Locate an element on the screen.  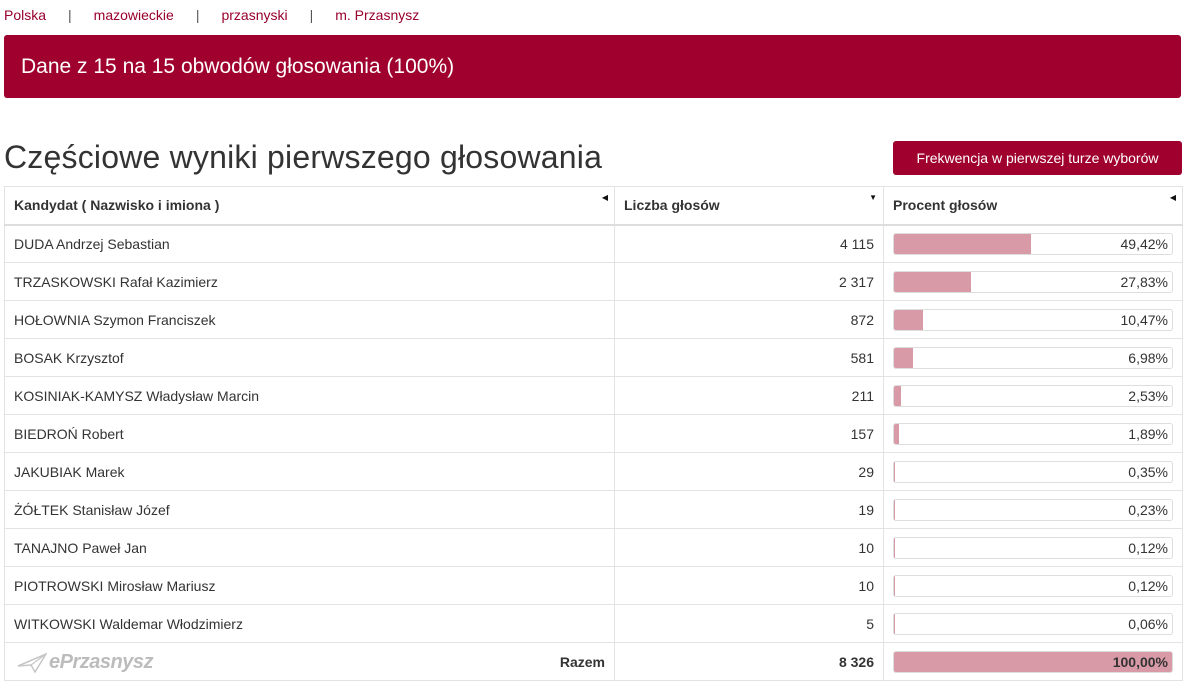
candidate-name: JAKUBIAK Marek is located at coordinates (309, 471).